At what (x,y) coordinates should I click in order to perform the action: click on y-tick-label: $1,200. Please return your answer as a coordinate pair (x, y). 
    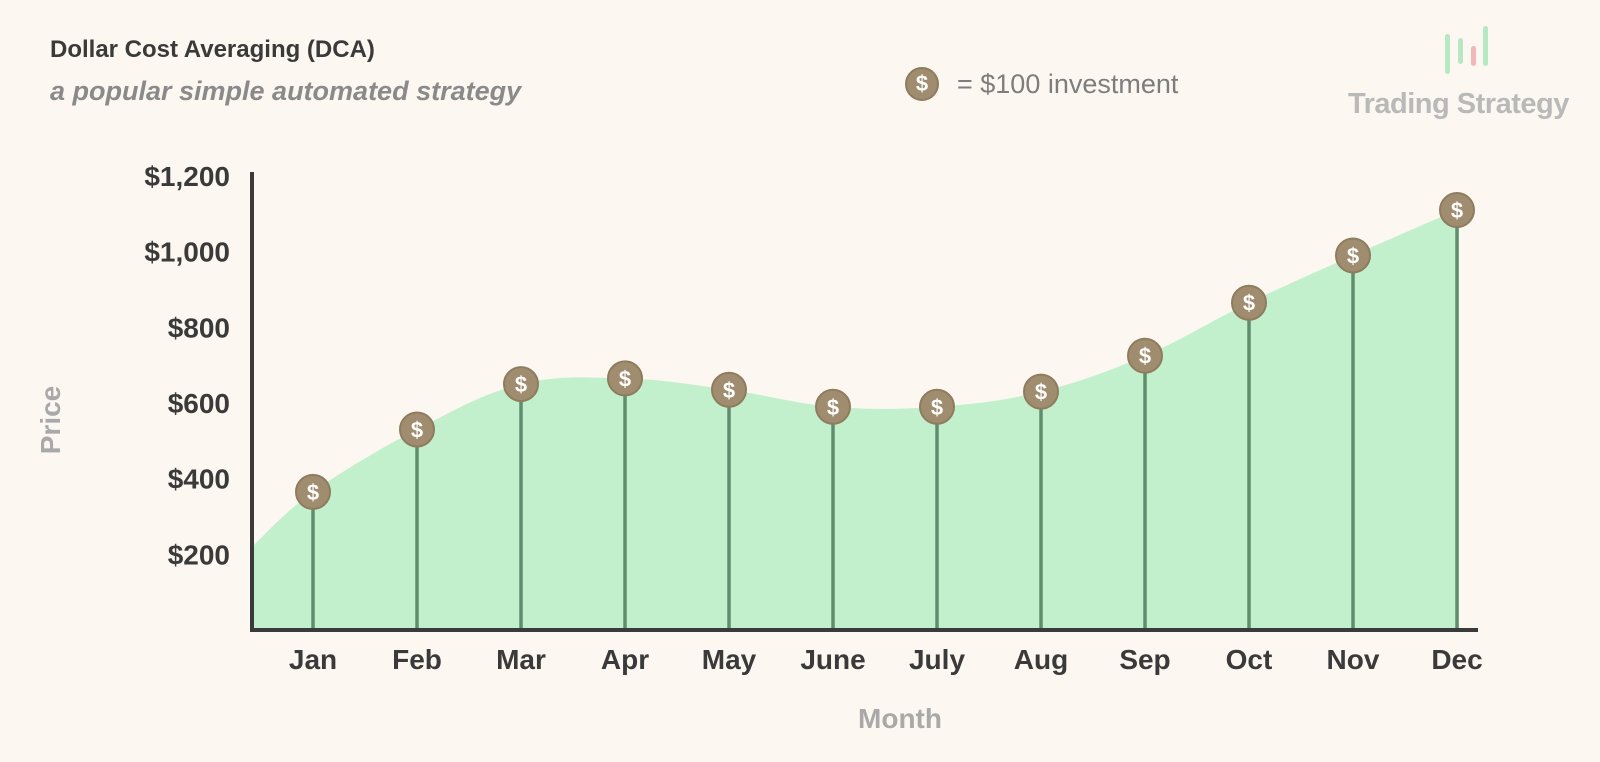
    Looking at the image, I should click on (187, 176).